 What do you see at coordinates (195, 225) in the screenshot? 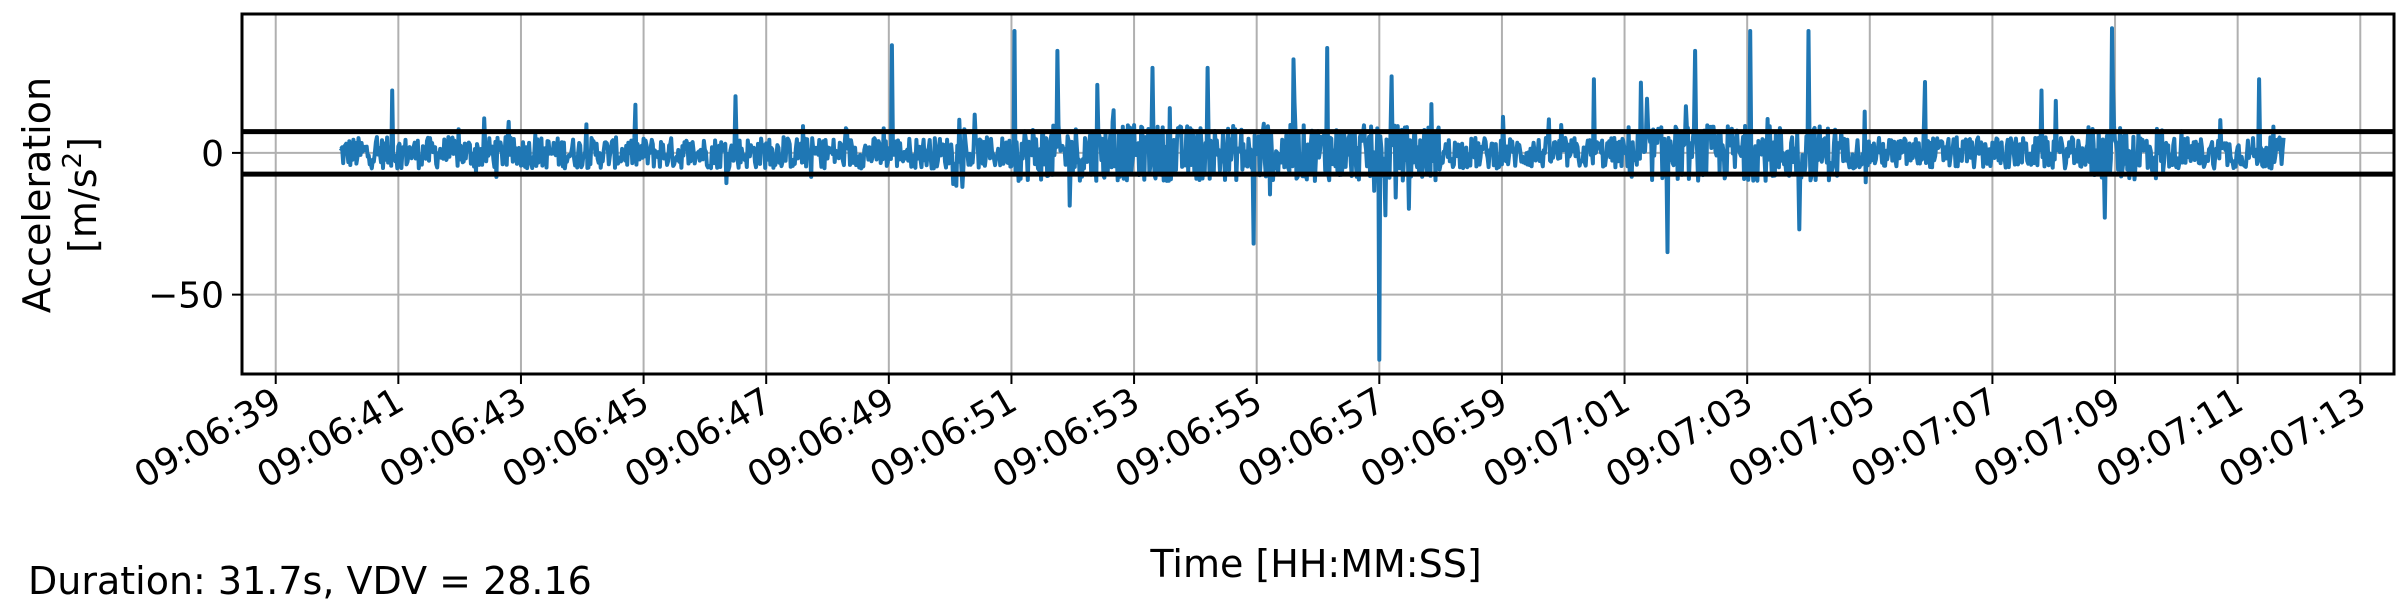
I see `y-ticks: 0 −50` at bounding box center [195, 225].